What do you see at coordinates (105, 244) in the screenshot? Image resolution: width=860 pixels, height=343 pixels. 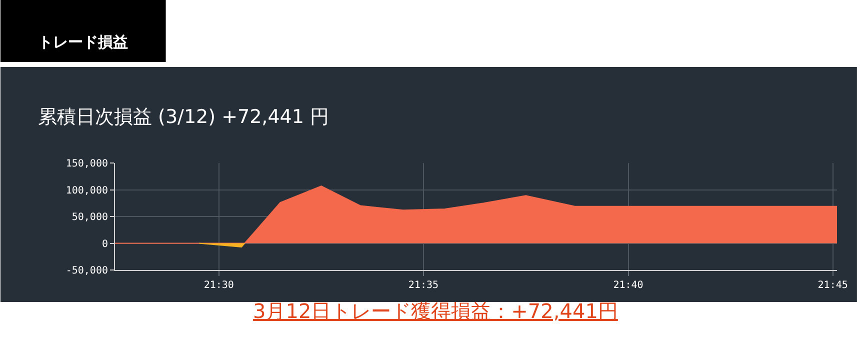 I see `y-tick-label: 0` at bounding box center [105, 244].